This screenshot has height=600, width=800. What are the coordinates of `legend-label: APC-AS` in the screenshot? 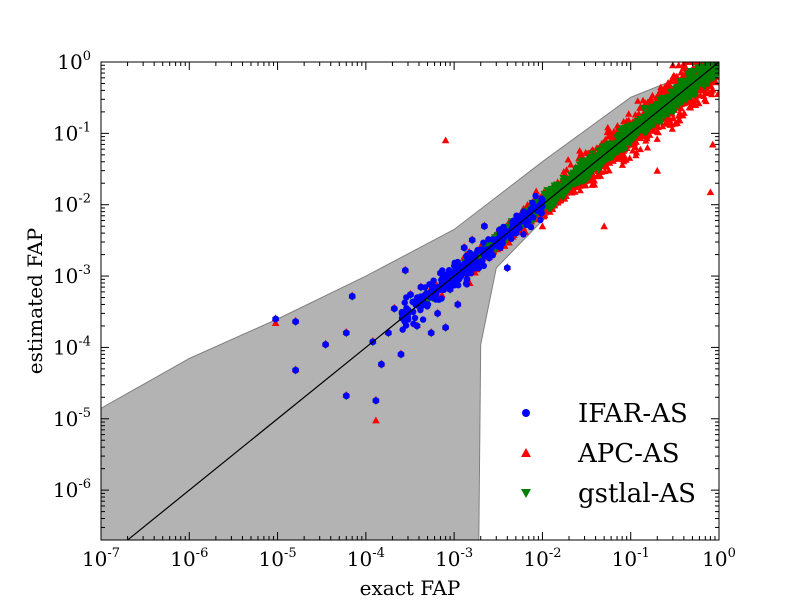 It's located at (628, 454).